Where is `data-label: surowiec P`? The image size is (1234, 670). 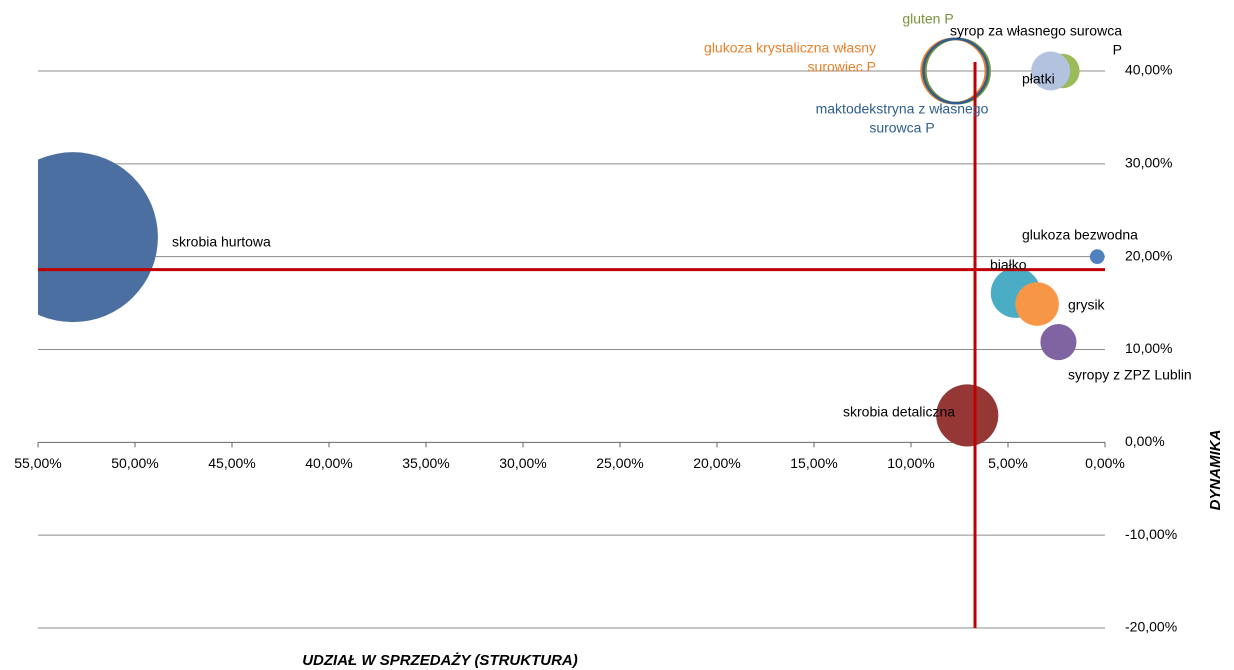
data-label: surowiec P is located at coordinates (842, 67).